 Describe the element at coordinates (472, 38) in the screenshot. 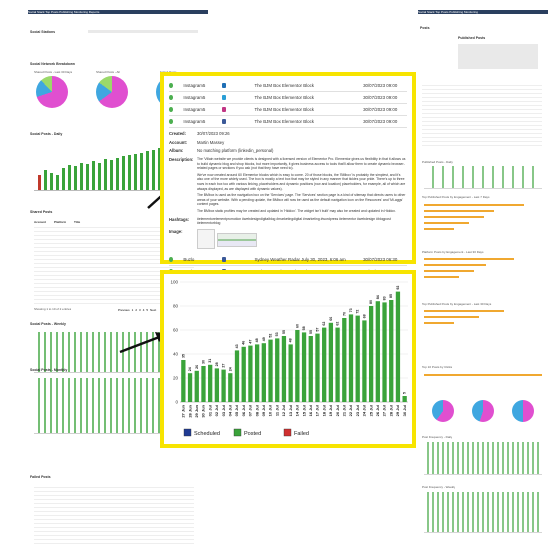

I see `right-sub-title: Published Posts` at that location.